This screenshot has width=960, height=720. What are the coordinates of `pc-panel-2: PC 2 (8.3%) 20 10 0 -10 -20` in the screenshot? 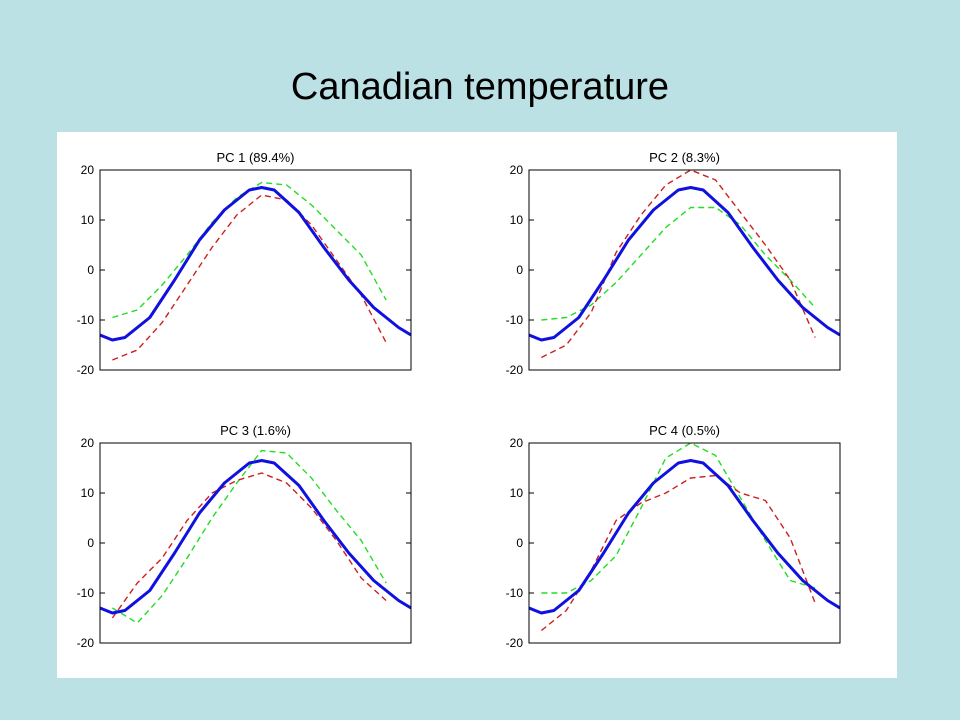 It's located at (673, 263).